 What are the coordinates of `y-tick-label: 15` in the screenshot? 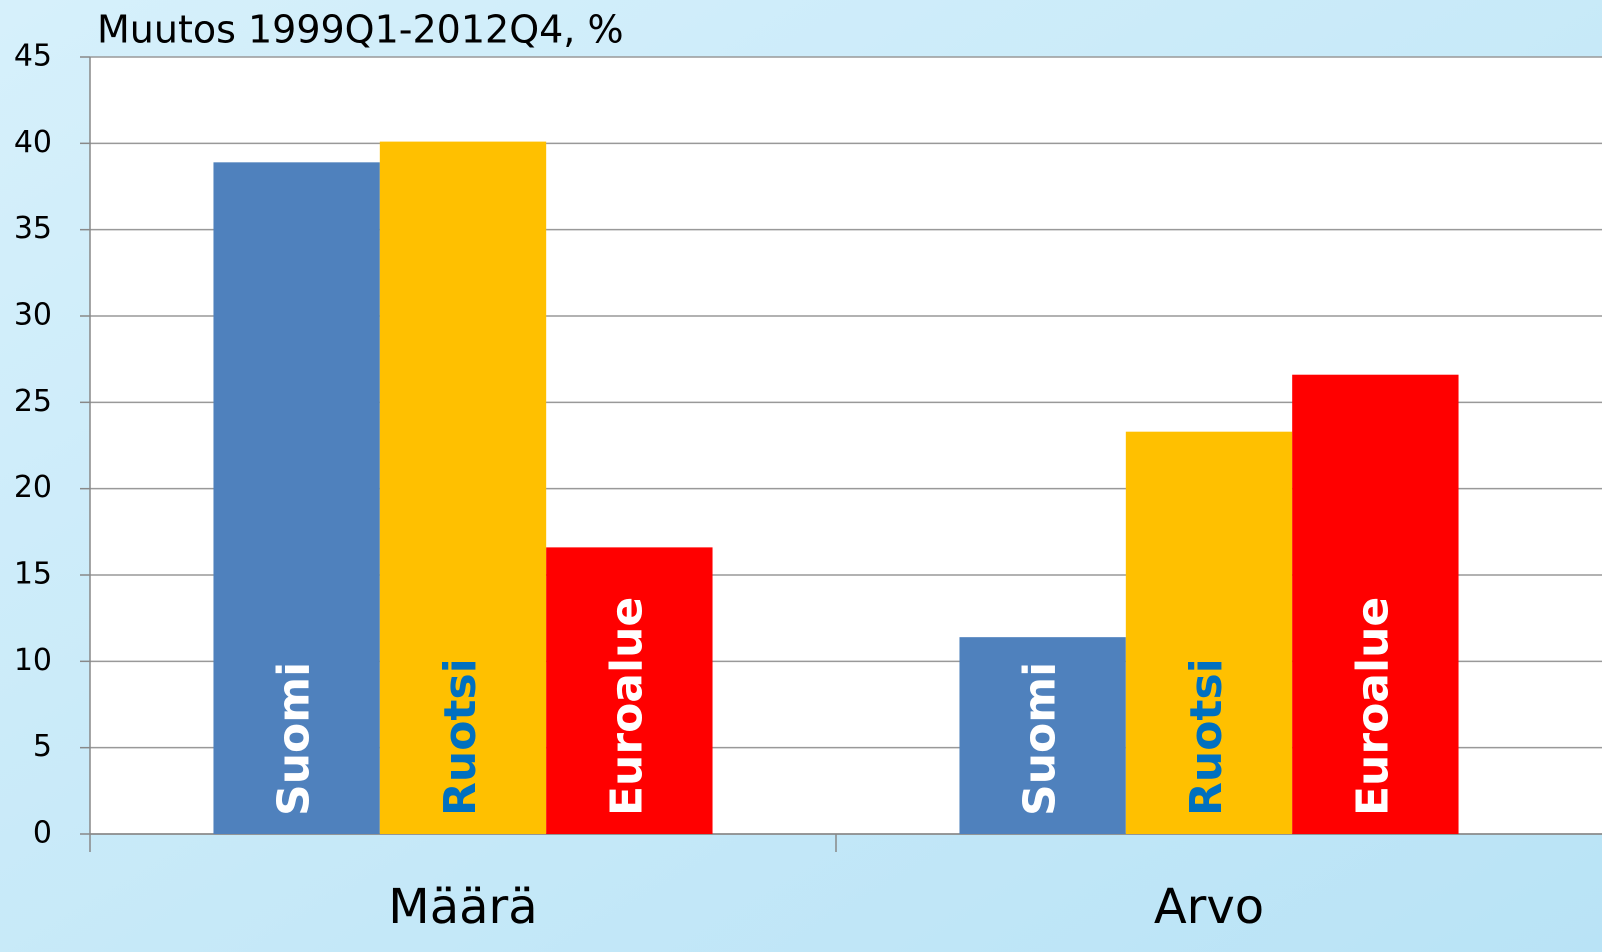 It's located at (33, 574).